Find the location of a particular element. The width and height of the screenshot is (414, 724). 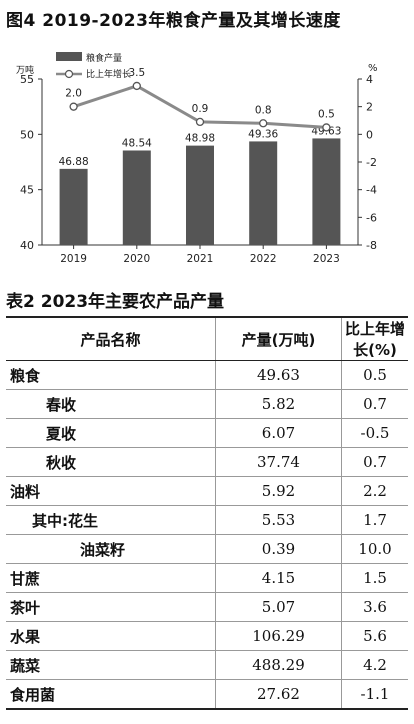

table-row: 粮食 49.63 0.5 is located at coordinates (207, 375).